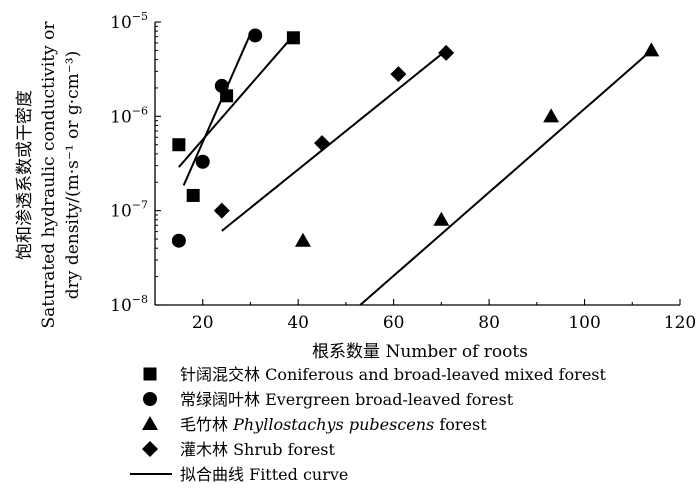  I want to click on legend-label-fitted-curve: 拟合曲线 Fitted curve, so click(264, 474).